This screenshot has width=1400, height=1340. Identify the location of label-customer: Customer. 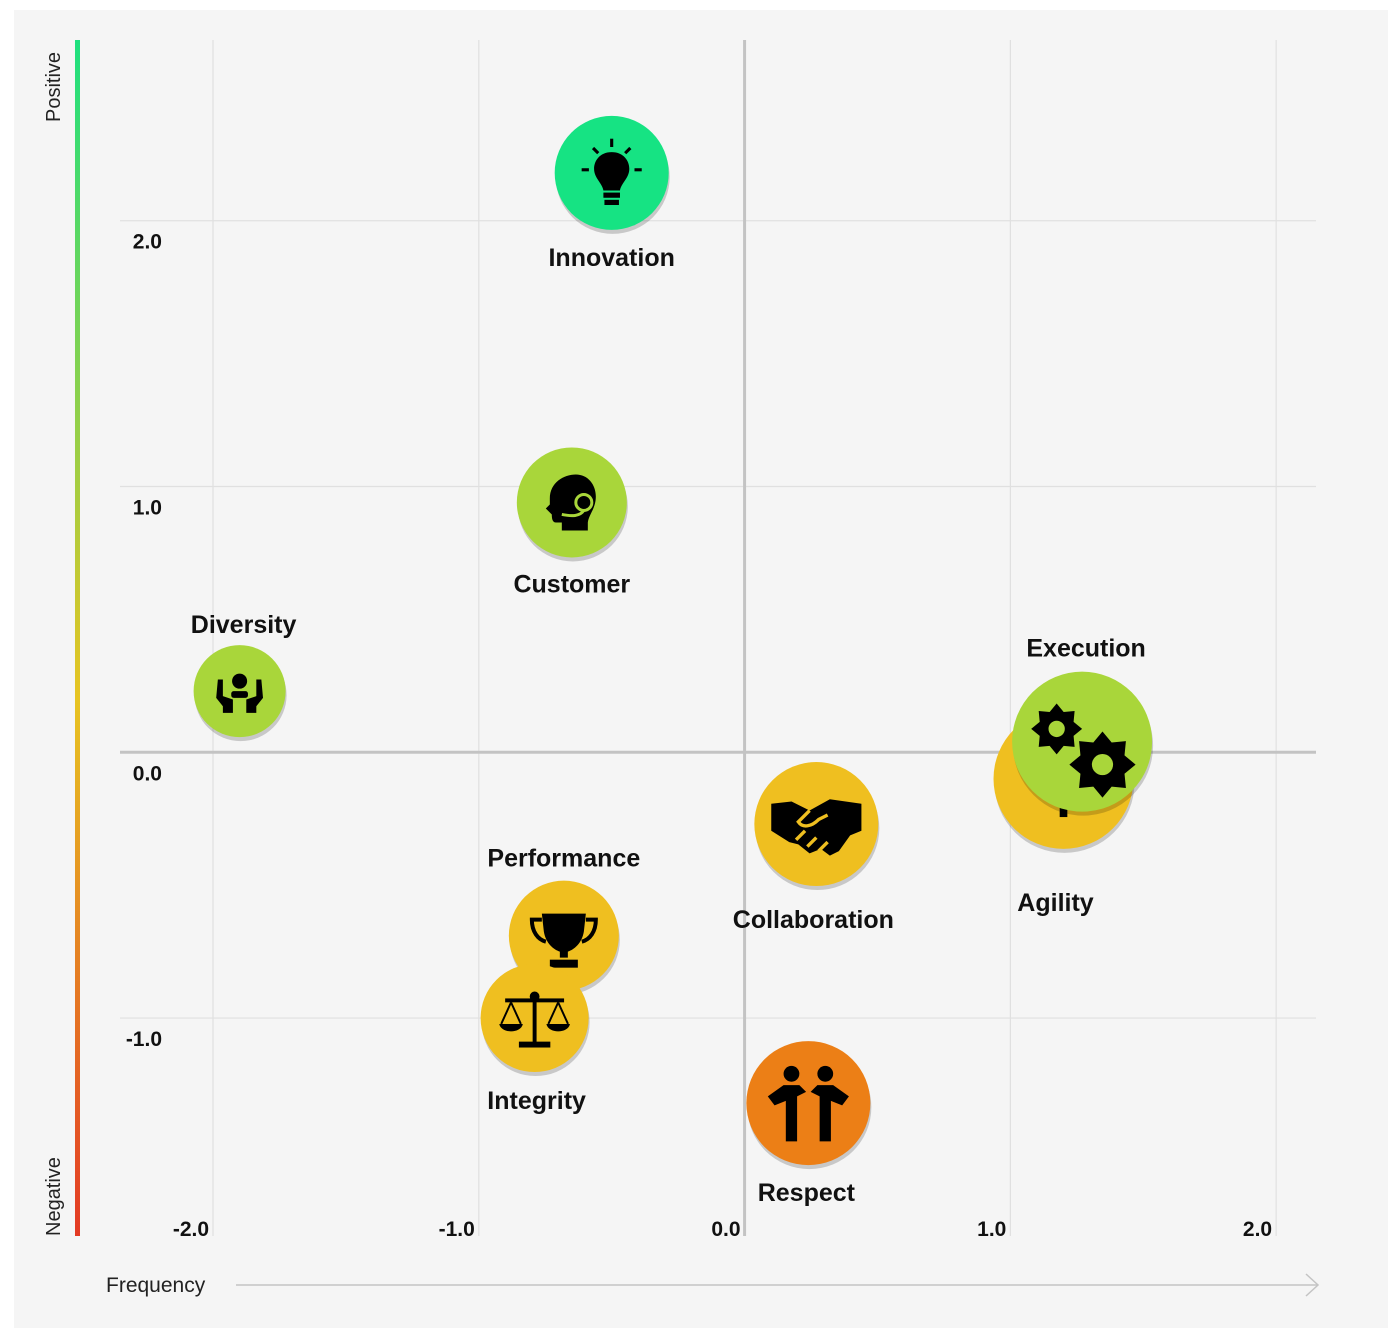
(571, 584).